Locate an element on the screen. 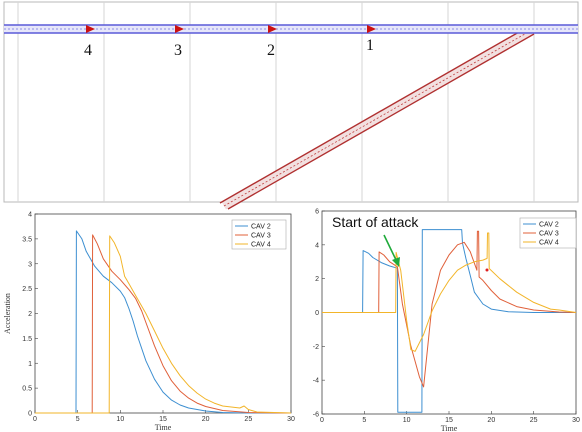  y-tick-label: -6 is located at coordinates (316, 415).